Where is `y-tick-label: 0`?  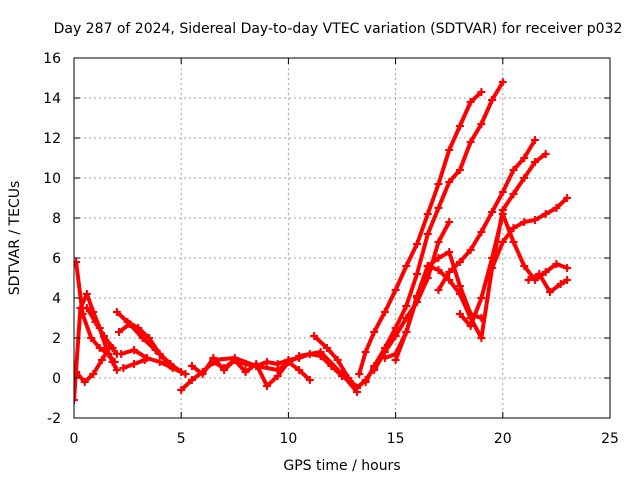 y-tick-label: 0 is located at coordinates (56, 379).